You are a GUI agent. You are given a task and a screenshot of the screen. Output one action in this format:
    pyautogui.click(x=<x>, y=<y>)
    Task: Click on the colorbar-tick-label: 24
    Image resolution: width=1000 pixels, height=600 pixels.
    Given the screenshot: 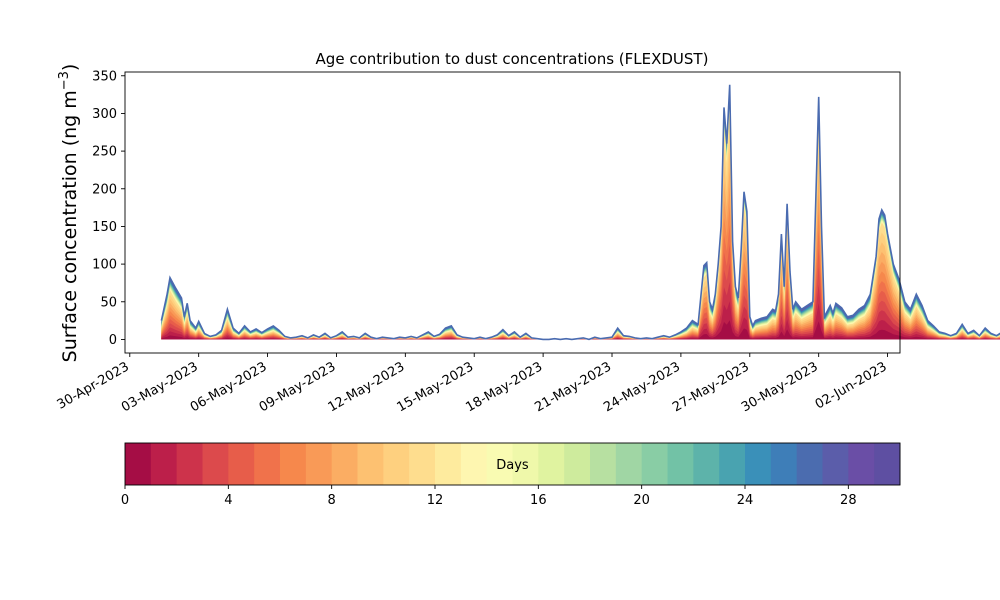 What is the action you would take?
    pyautogui.click(x=745, y=500)
    